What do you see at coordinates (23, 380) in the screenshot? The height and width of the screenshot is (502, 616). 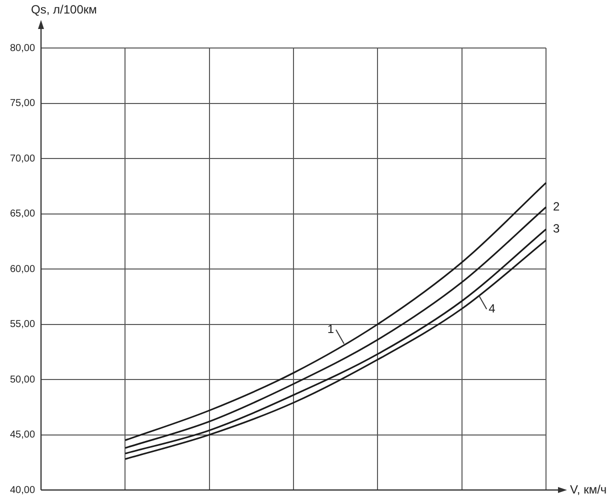 I see `y-tick-label: 50,00` at bounding box center [23, 380].